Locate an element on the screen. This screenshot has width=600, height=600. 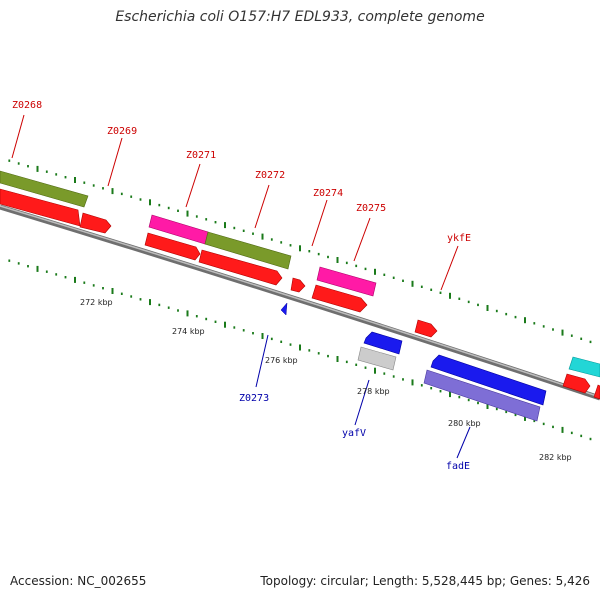
gene-label-fade: fadE is located at coordinates (458, 466).